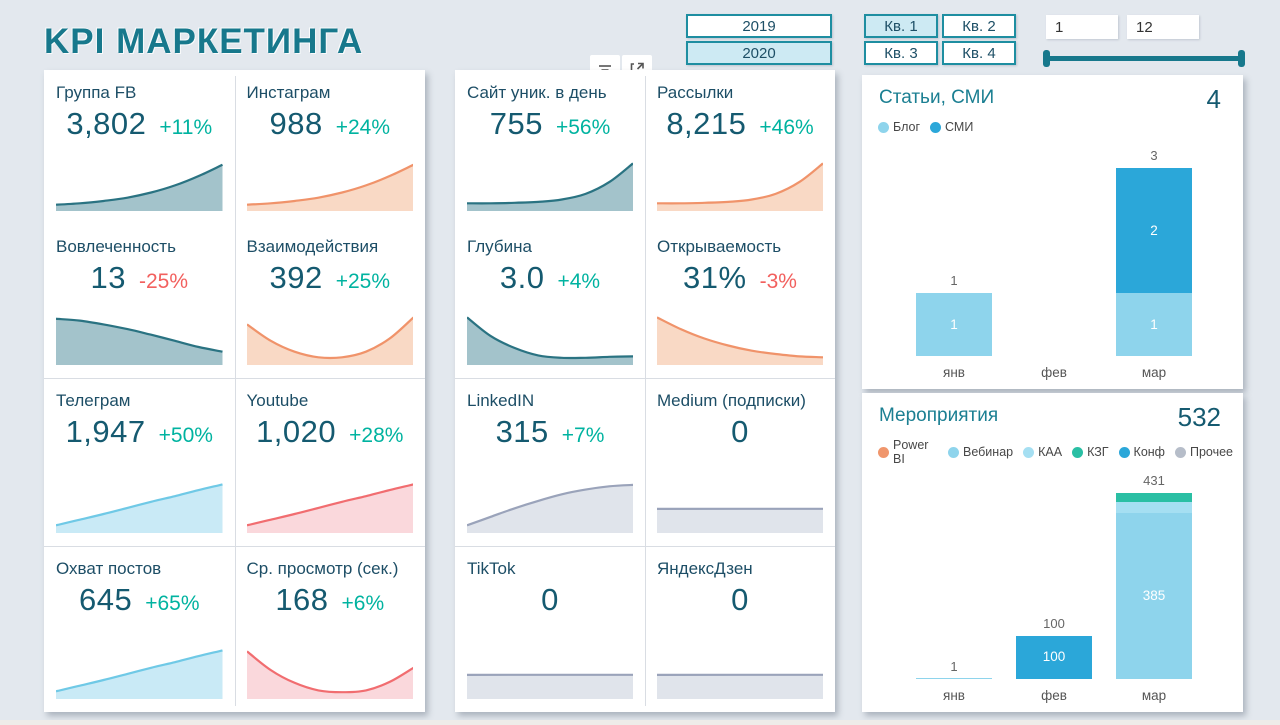 This screenshot has width=1280, height=725. I want to click on legend-label: КЗГ, so click(1098, 452).